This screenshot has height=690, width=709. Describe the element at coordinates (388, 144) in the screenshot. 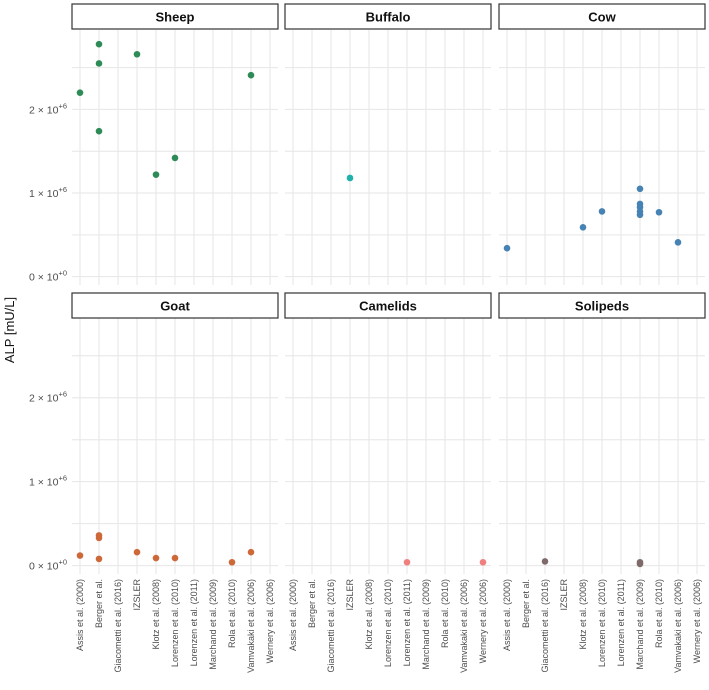

I see `panel-buffalo: Buffalo` at that location.